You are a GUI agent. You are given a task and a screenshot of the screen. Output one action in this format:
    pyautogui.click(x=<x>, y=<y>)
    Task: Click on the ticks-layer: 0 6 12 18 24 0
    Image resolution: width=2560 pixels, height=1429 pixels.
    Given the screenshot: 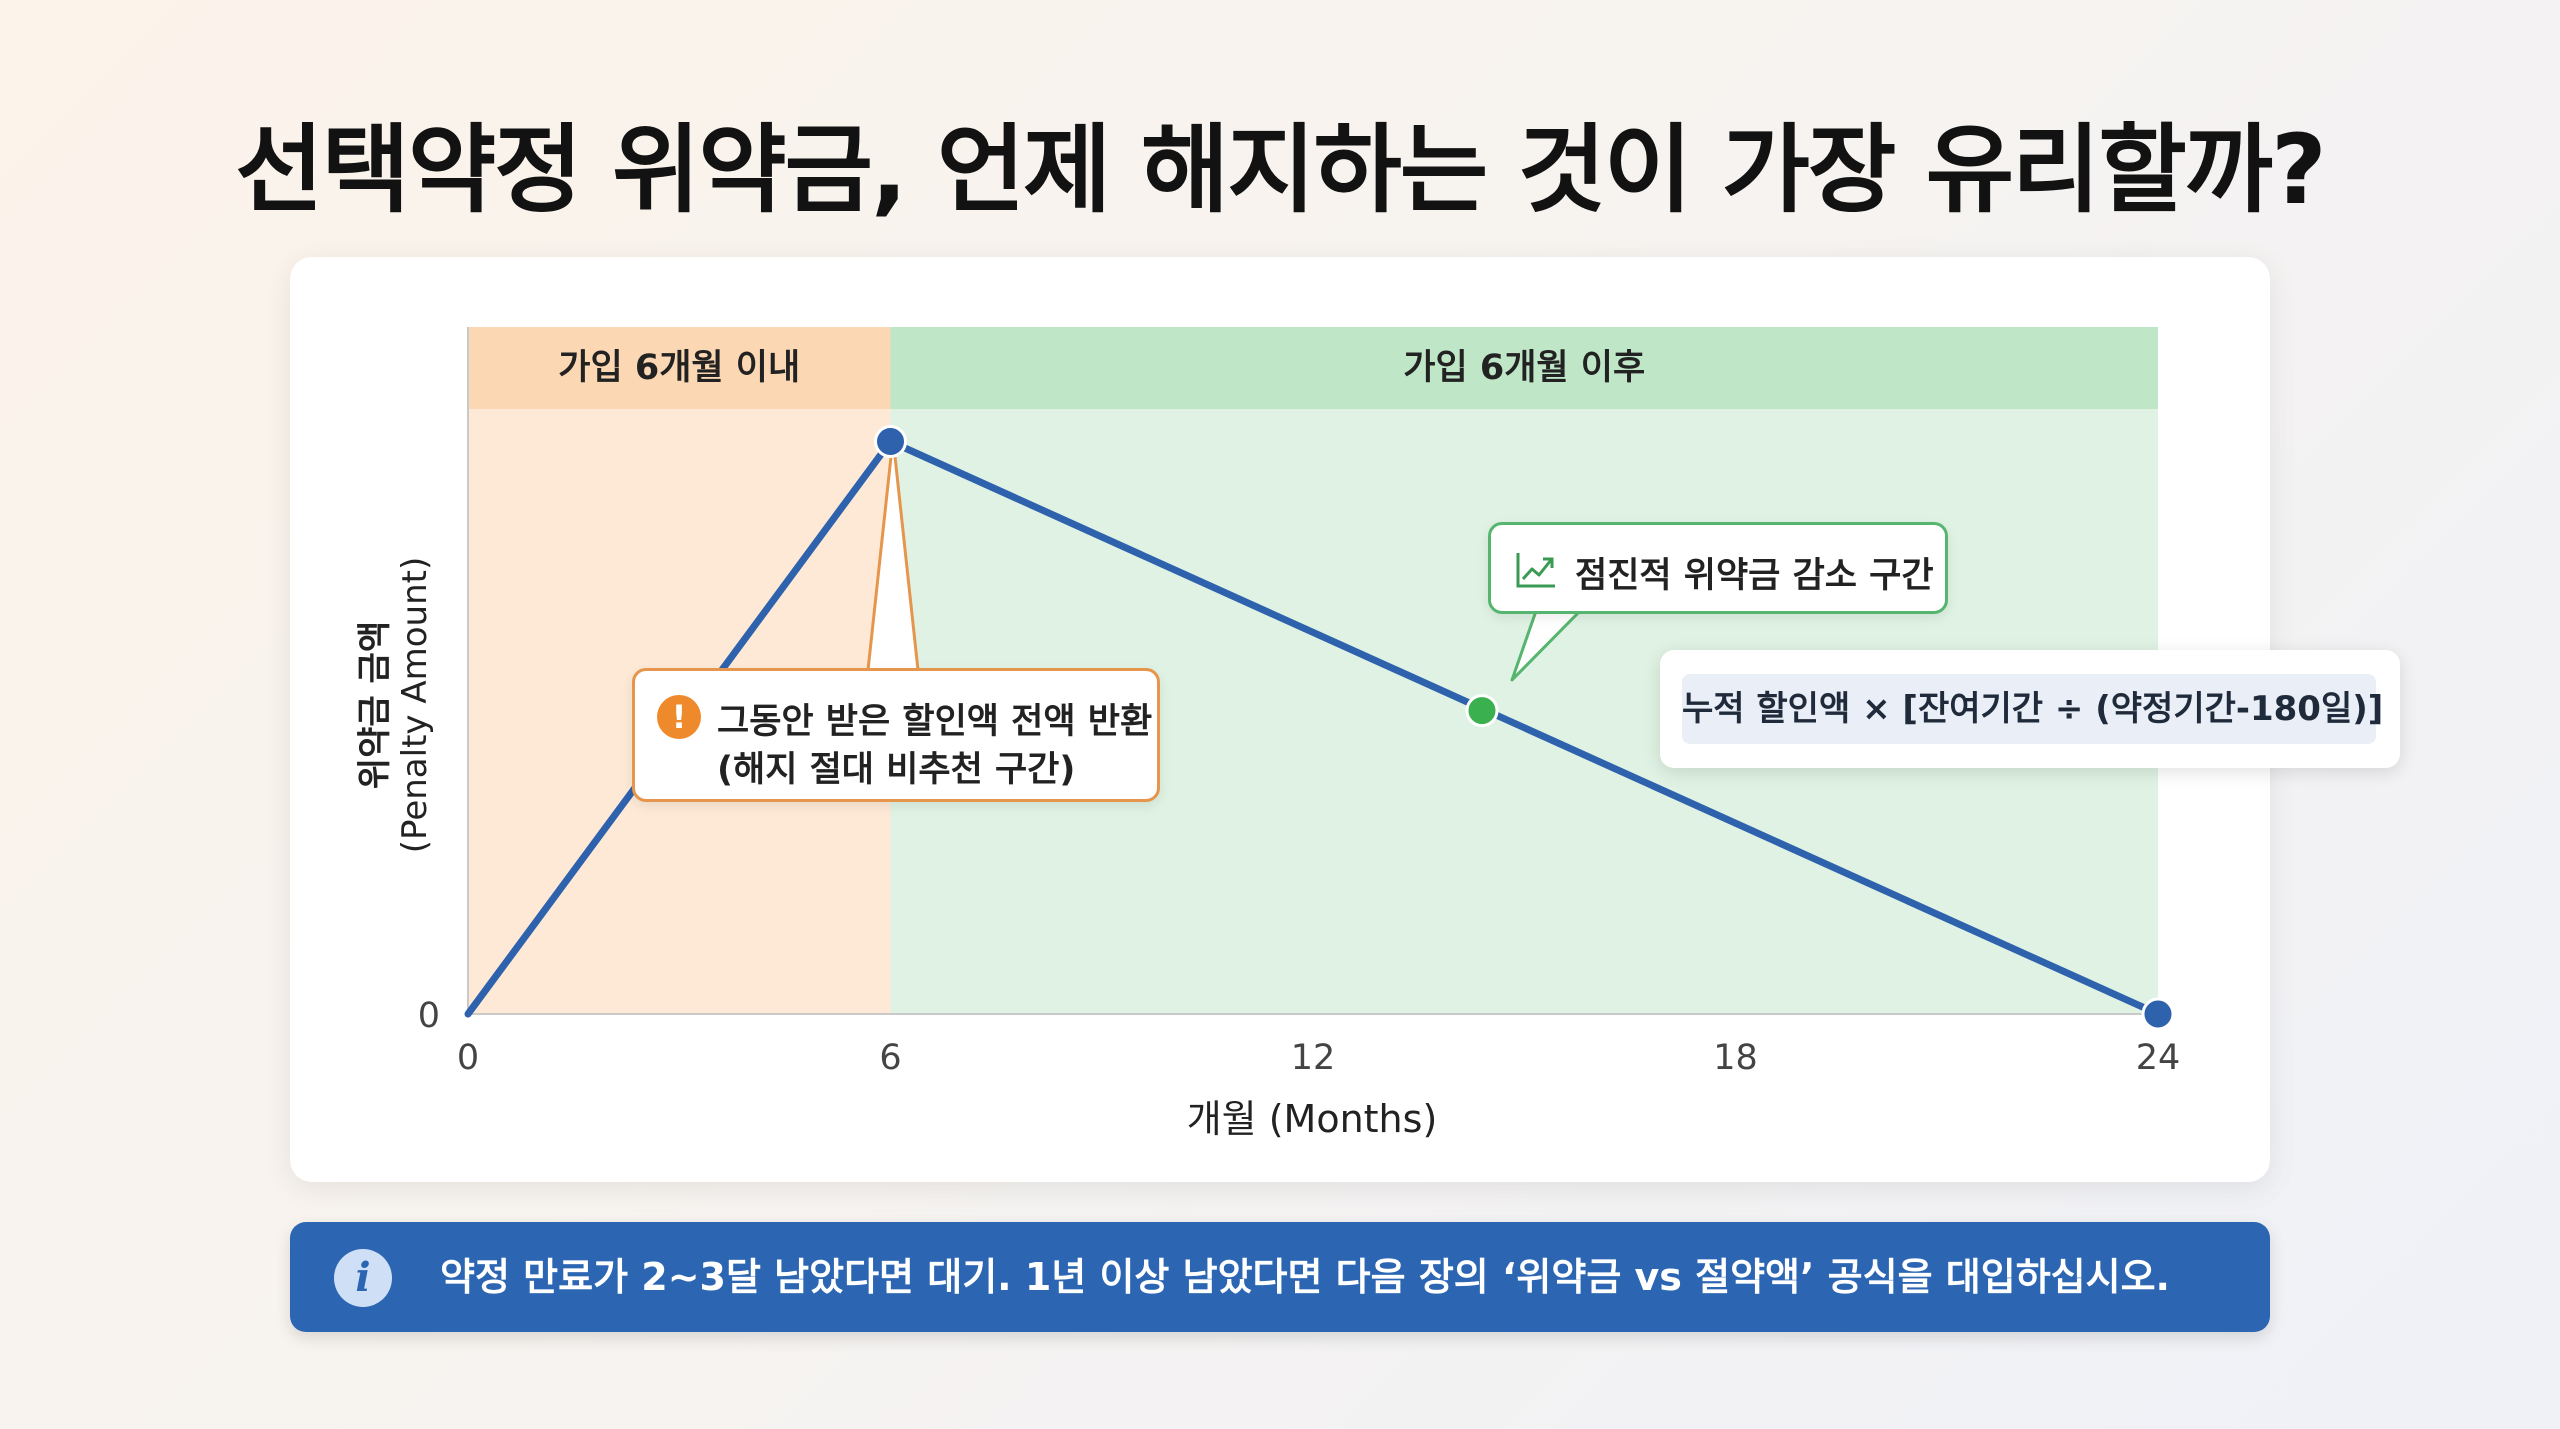 What is the action you would take?
    pyautogui.click(x=1299, y=1037)
    